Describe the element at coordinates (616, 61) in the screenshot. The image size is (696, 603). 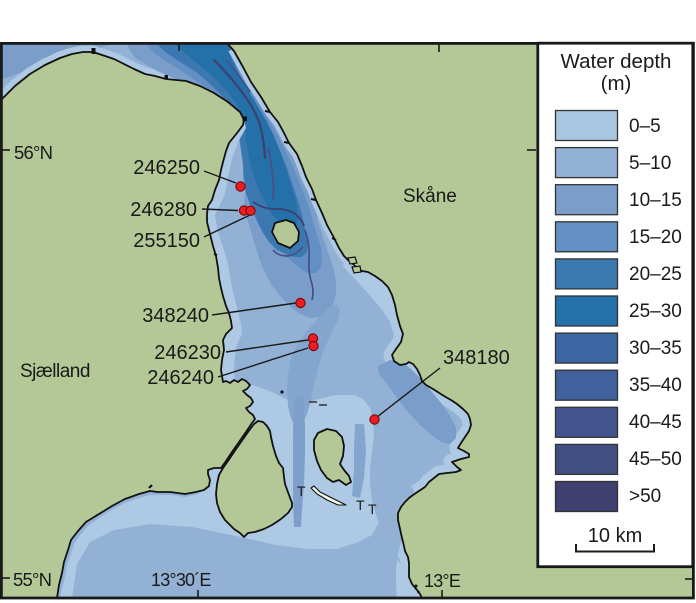
I see `svg-text: Water depth` at that location.